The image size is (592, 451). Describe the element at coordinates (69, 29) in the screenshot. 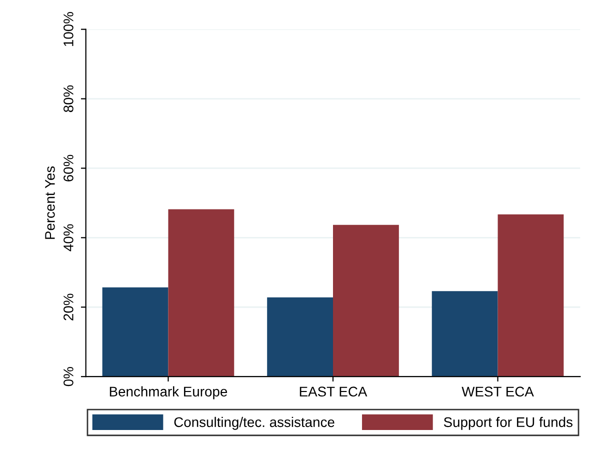

I see `y-tick-label: 100%` at that location.